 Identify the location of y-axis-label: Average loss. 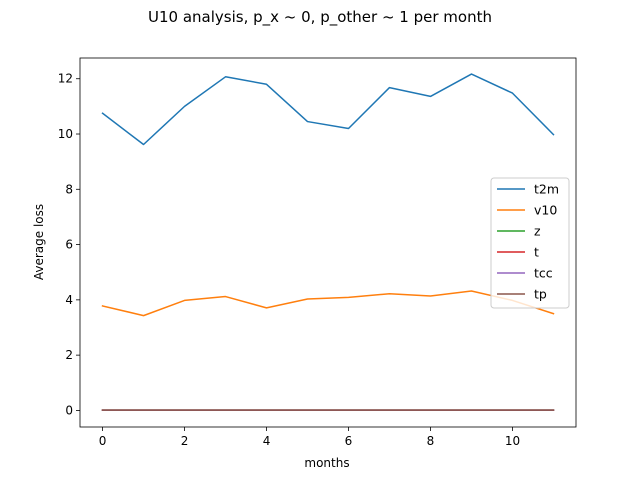
(39, 242).